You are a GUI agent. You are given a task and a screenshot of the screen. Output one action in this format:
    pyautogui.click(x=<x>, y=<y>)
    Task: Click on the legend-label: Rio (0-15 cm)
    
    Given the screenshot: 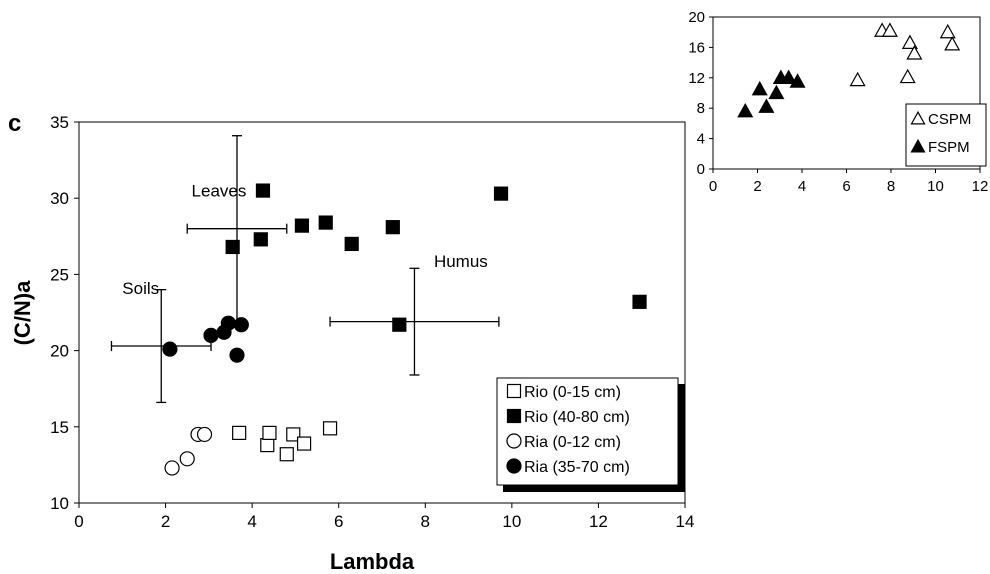 What is the action you would take?
    pyautogui.click(x=572, y=392)
    